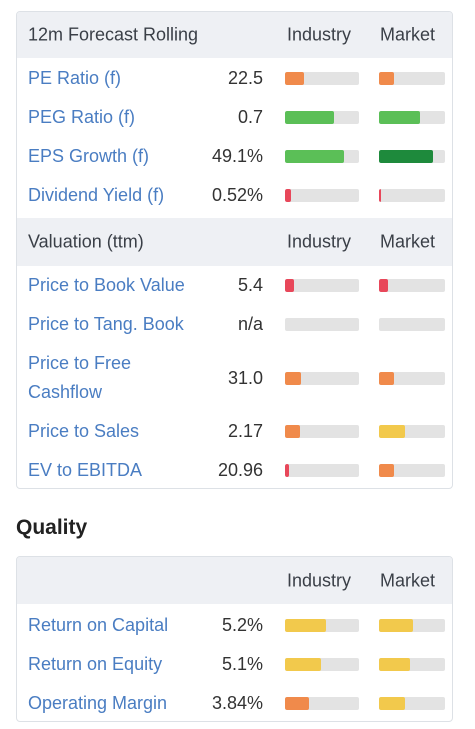 This screenshot has height=729, width=475. What do you see at coordinates (113, 34) in the screenshot?
I see `forecast-title: 12m Forecast Rolling` at bounding box center [113, 34].